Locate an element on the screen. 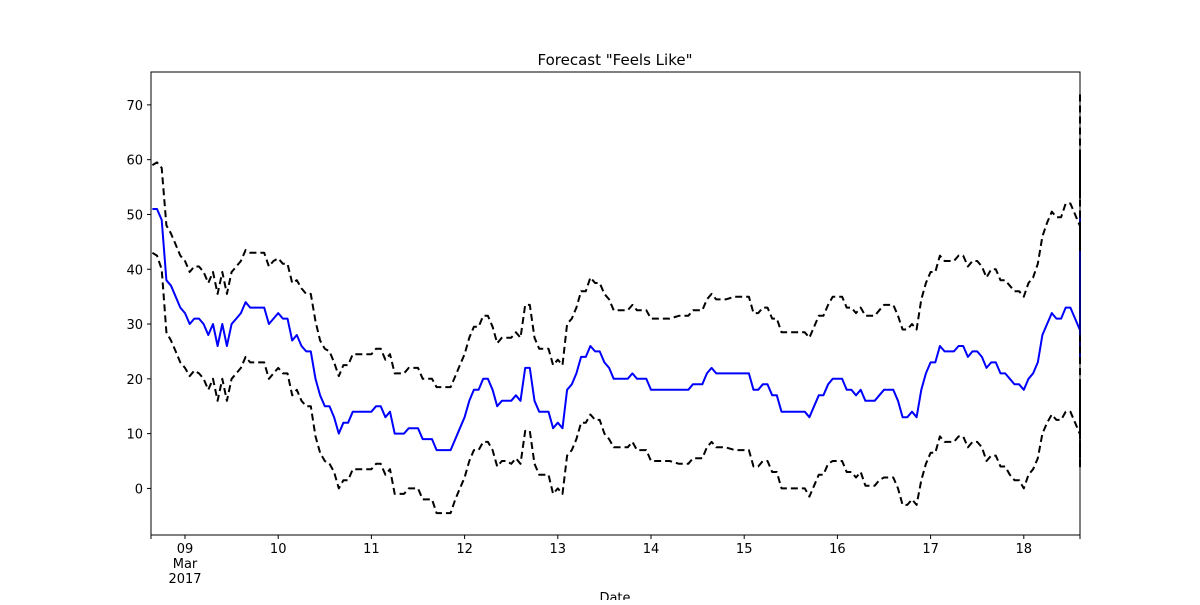 This screenshot has height=605, width=1200. x-axis-label: Date is located at coordinates (614, 595).